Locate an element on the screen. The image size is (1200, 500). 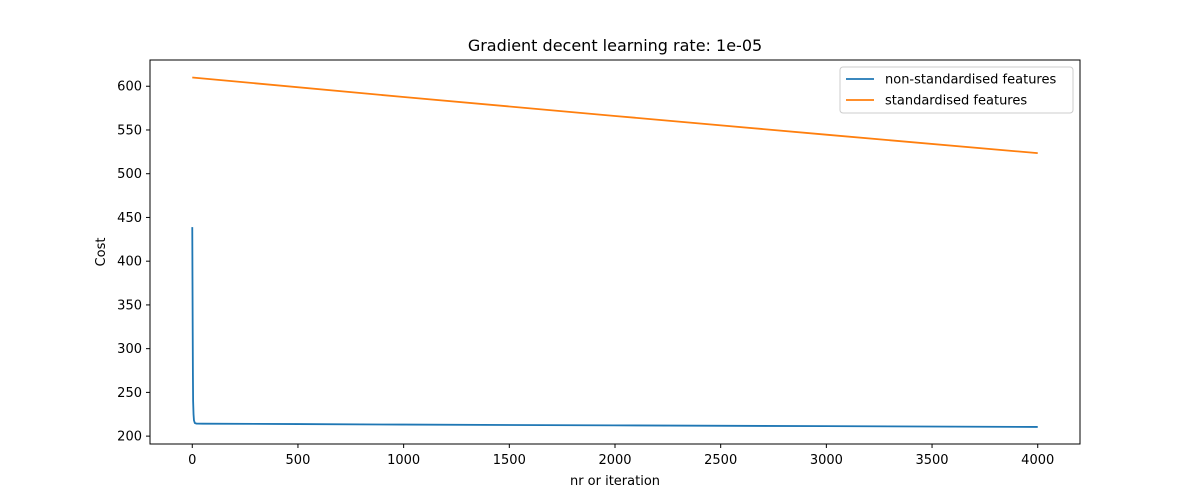
x-axis-label: nr or iteration is located at coordinates (615, 481).